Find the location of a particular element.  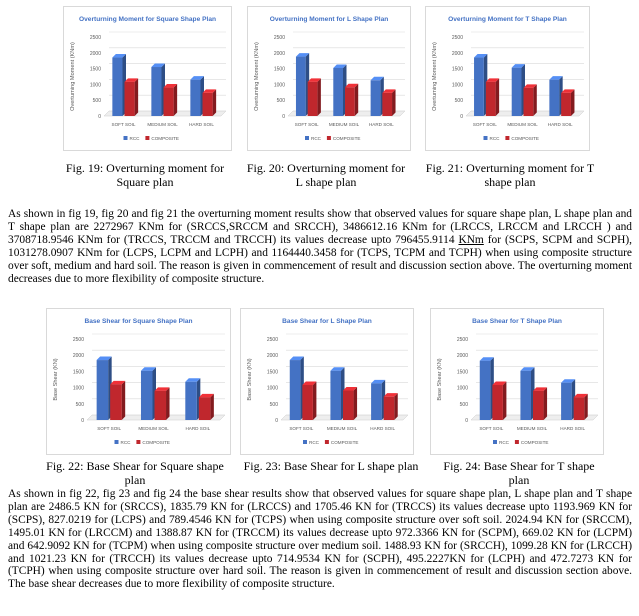

y-tick-label: 1000 is located at coordinates (95, 85).